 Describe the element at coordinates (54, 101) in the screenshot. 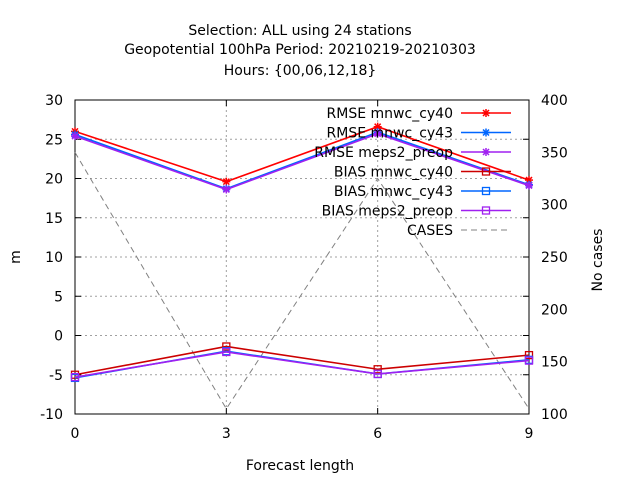

I see `y-tick-label: 30` at that location.